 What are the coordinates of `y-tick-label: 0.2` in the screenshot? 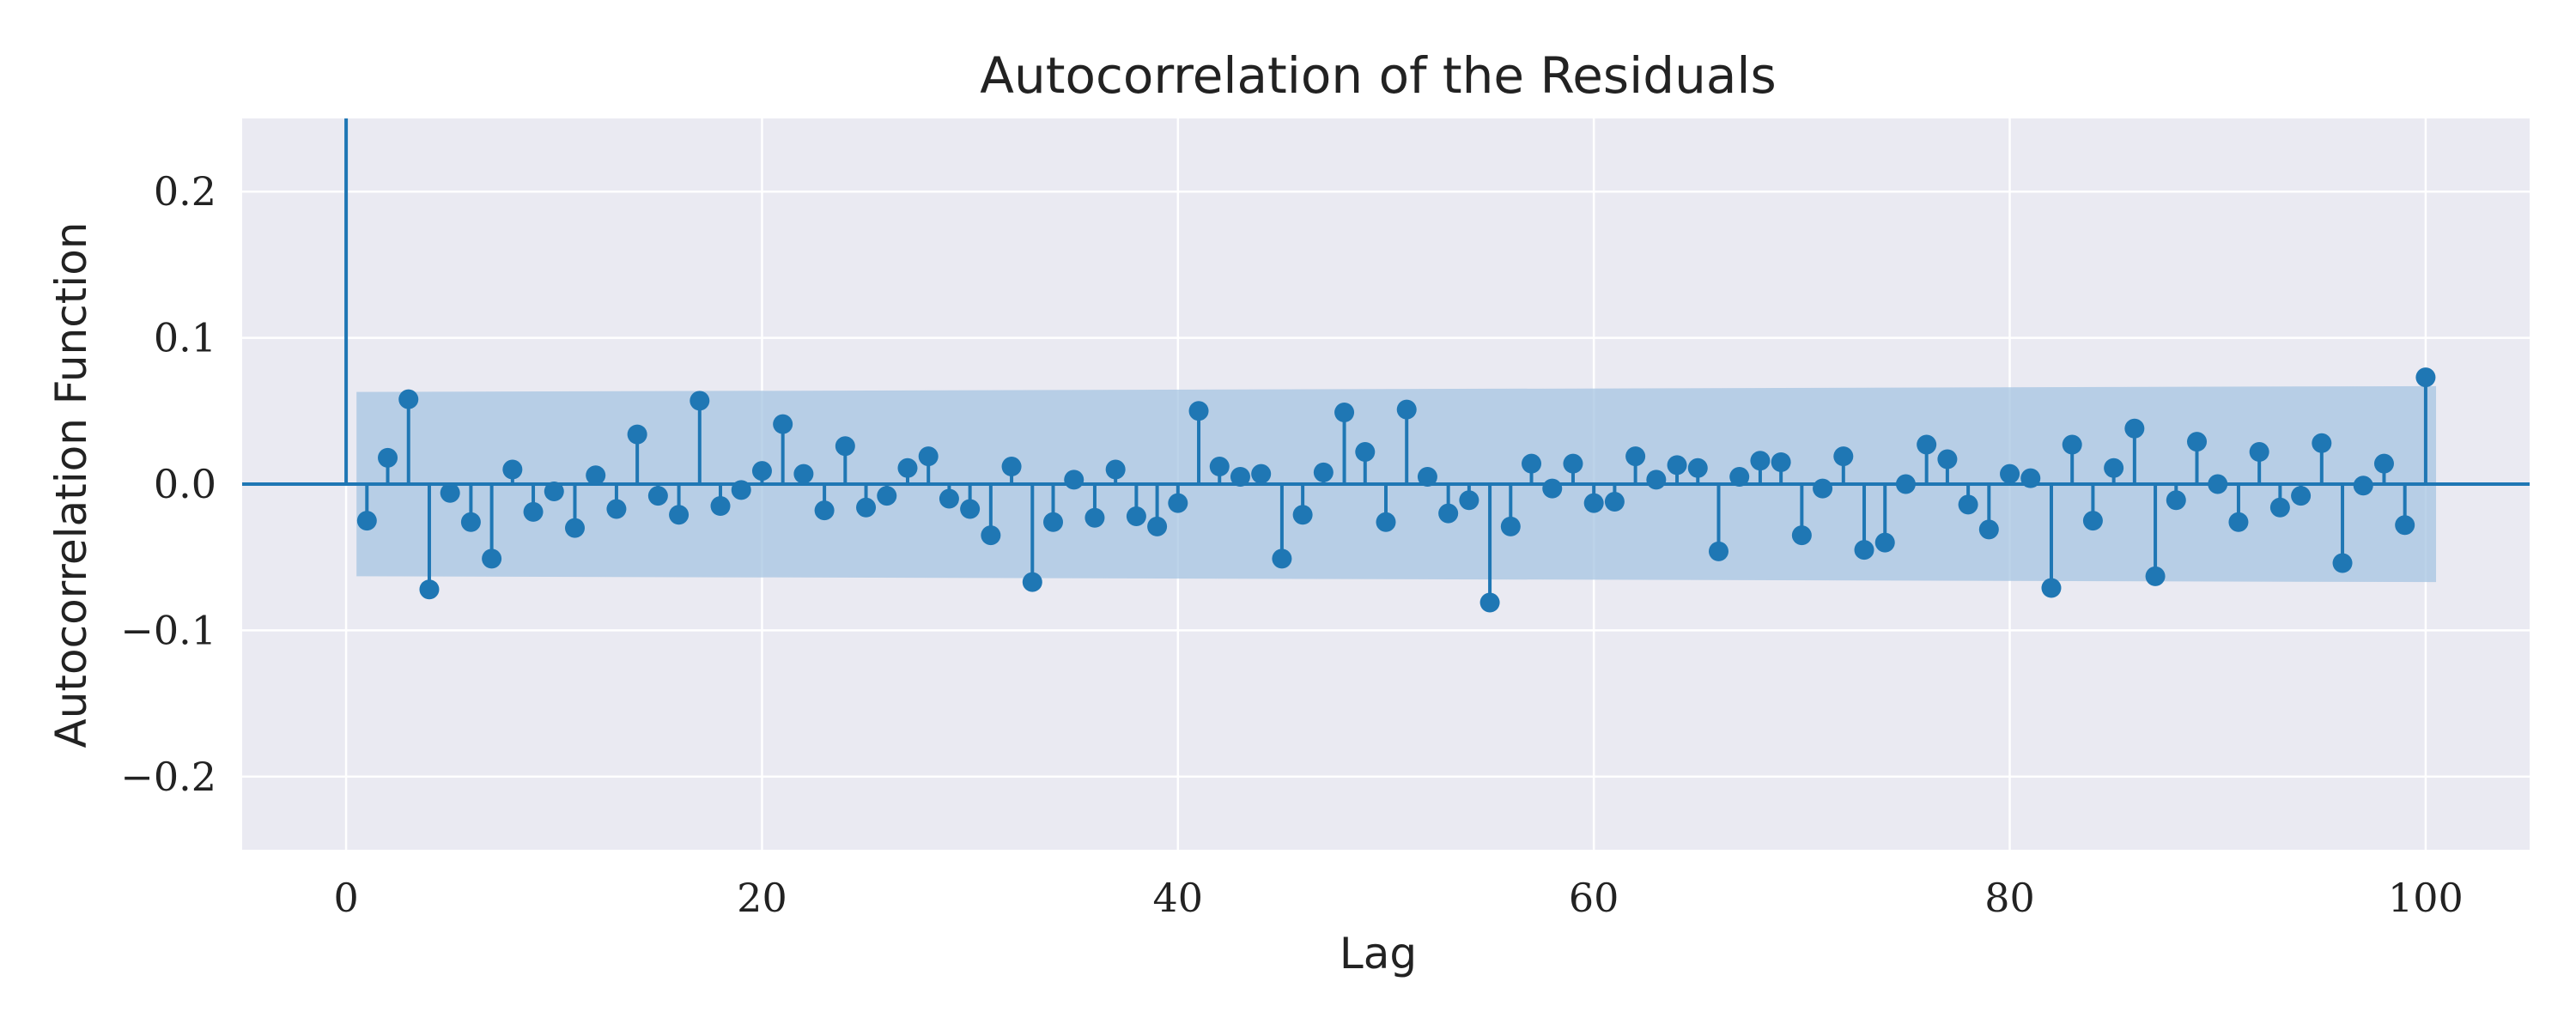 It's located at (185, 191).